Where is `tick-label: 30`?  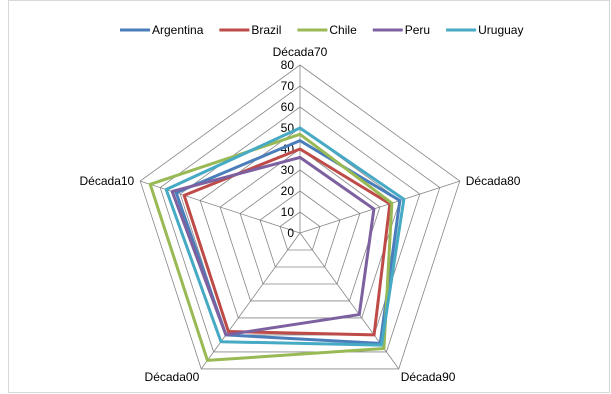
tick-label: 30 is located at coordinates (288, 170).